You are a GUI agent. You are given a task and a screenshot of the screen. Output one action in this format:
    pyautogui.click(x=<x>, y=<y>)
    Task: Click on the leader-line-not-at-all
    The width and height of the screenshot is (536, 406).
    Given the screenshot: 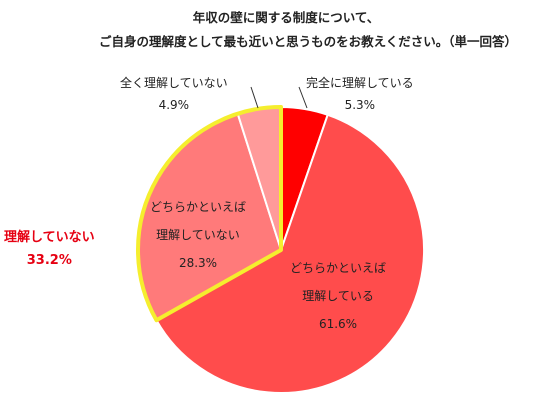 What is the action you would take?
    pyautogui.click(x=254, y=97)
    